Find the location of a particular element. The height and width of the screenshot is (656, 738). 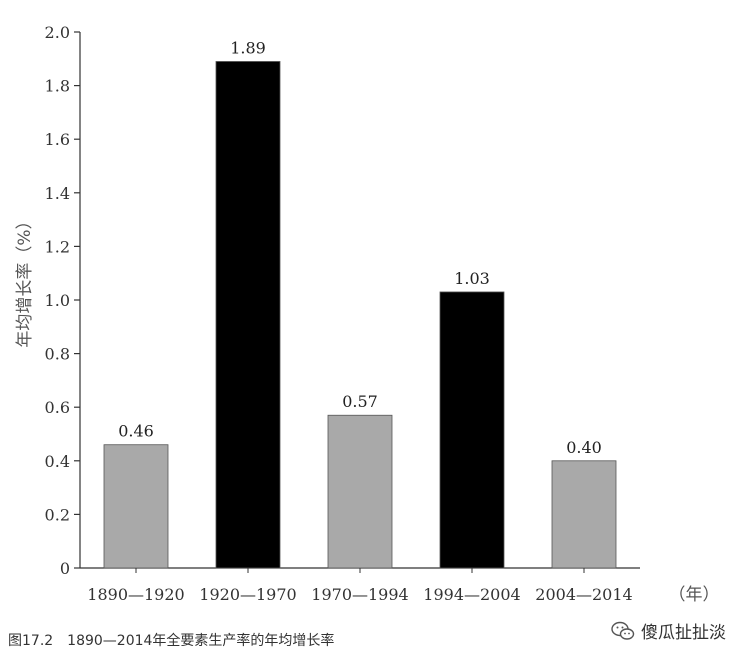

y-tick-label: 0.6 is located at coordinates (57, 407).